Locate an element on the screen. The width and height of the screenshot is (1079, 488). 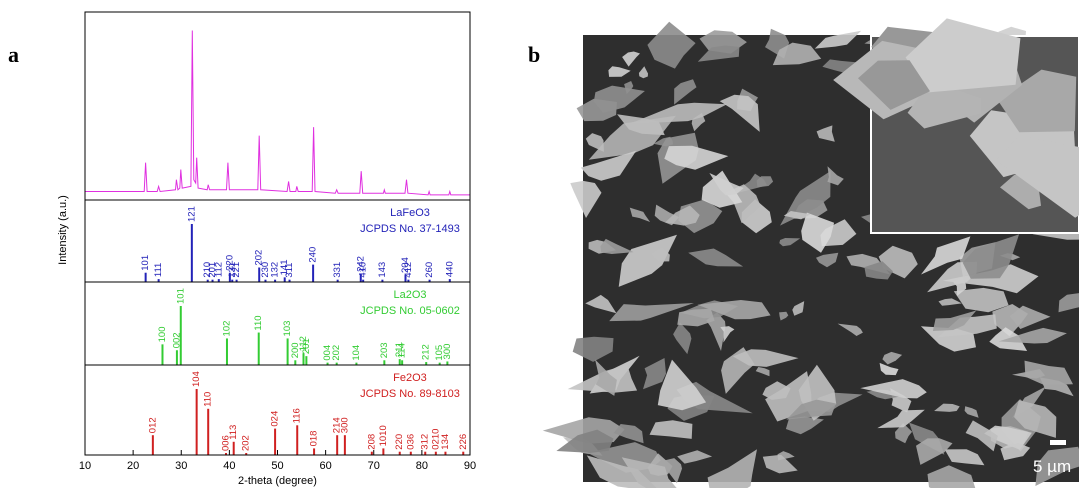
hkl-label: 114 is located at coordinates (402, 350).